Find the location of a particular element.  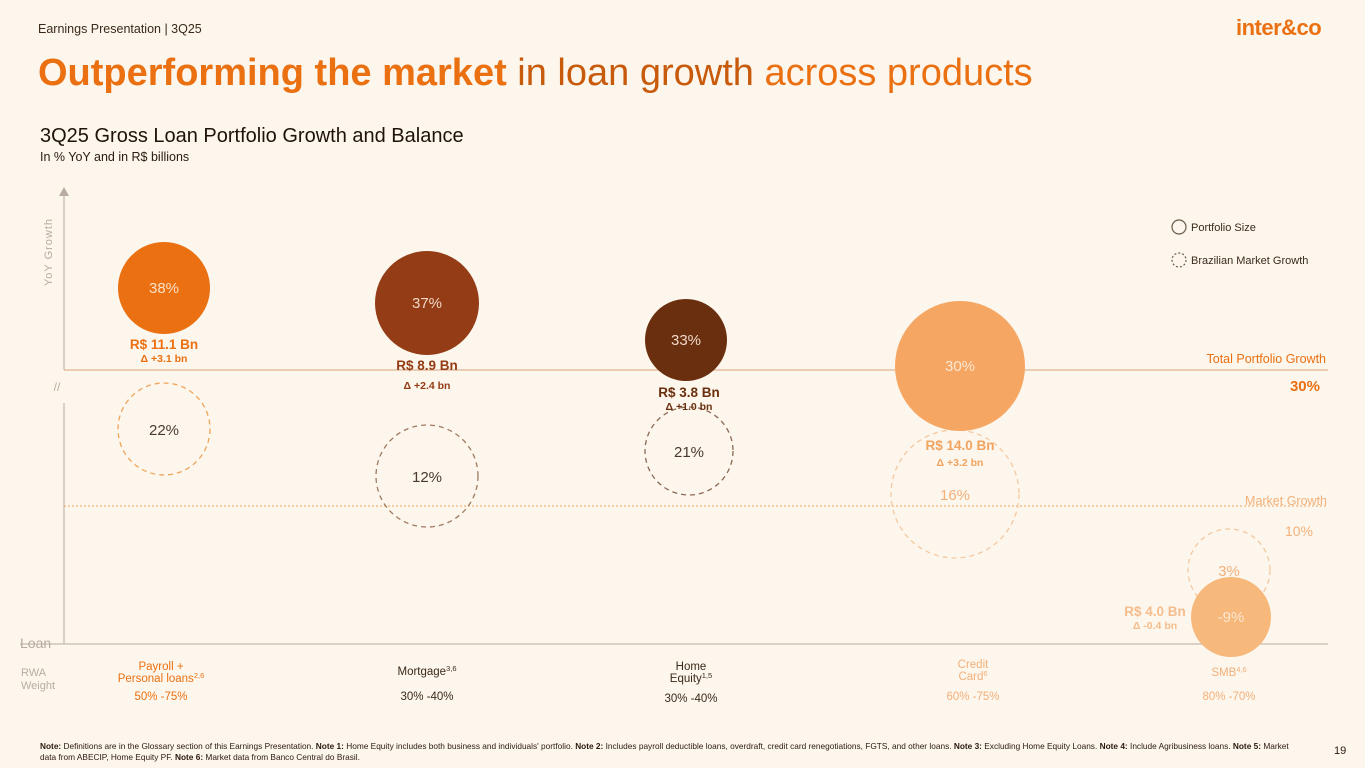

category-label: Card6 is located at coordinates (972, 676).